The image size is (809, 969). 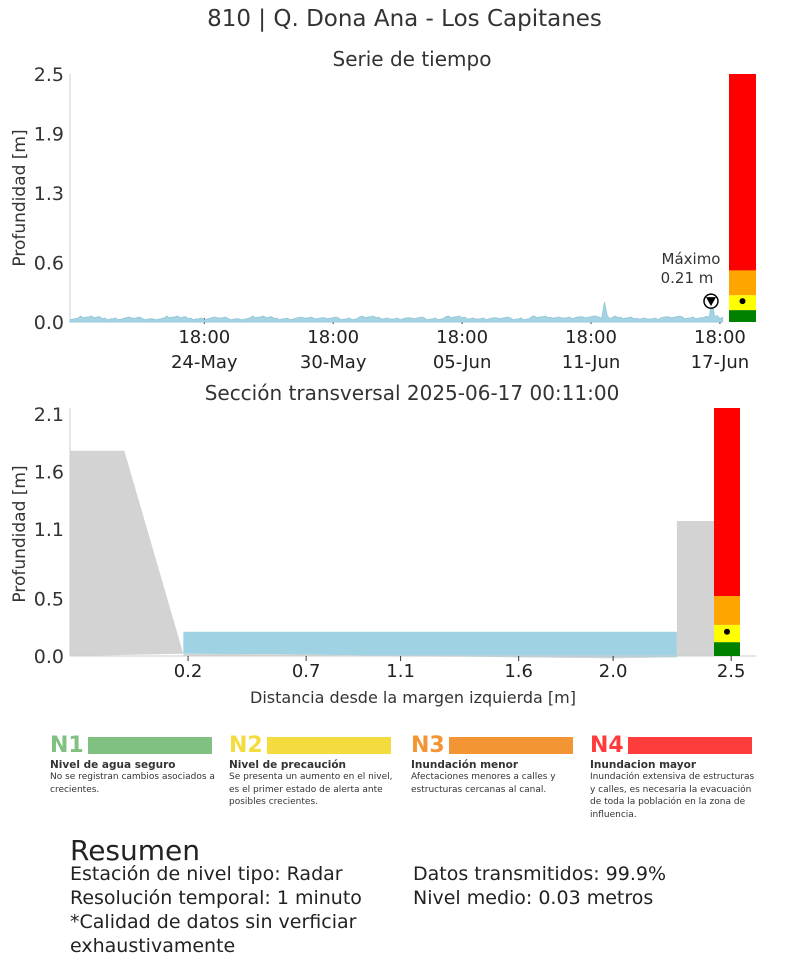 I want to click on chart1-y-tick-label: 2.5, so click(x=49, y=75).